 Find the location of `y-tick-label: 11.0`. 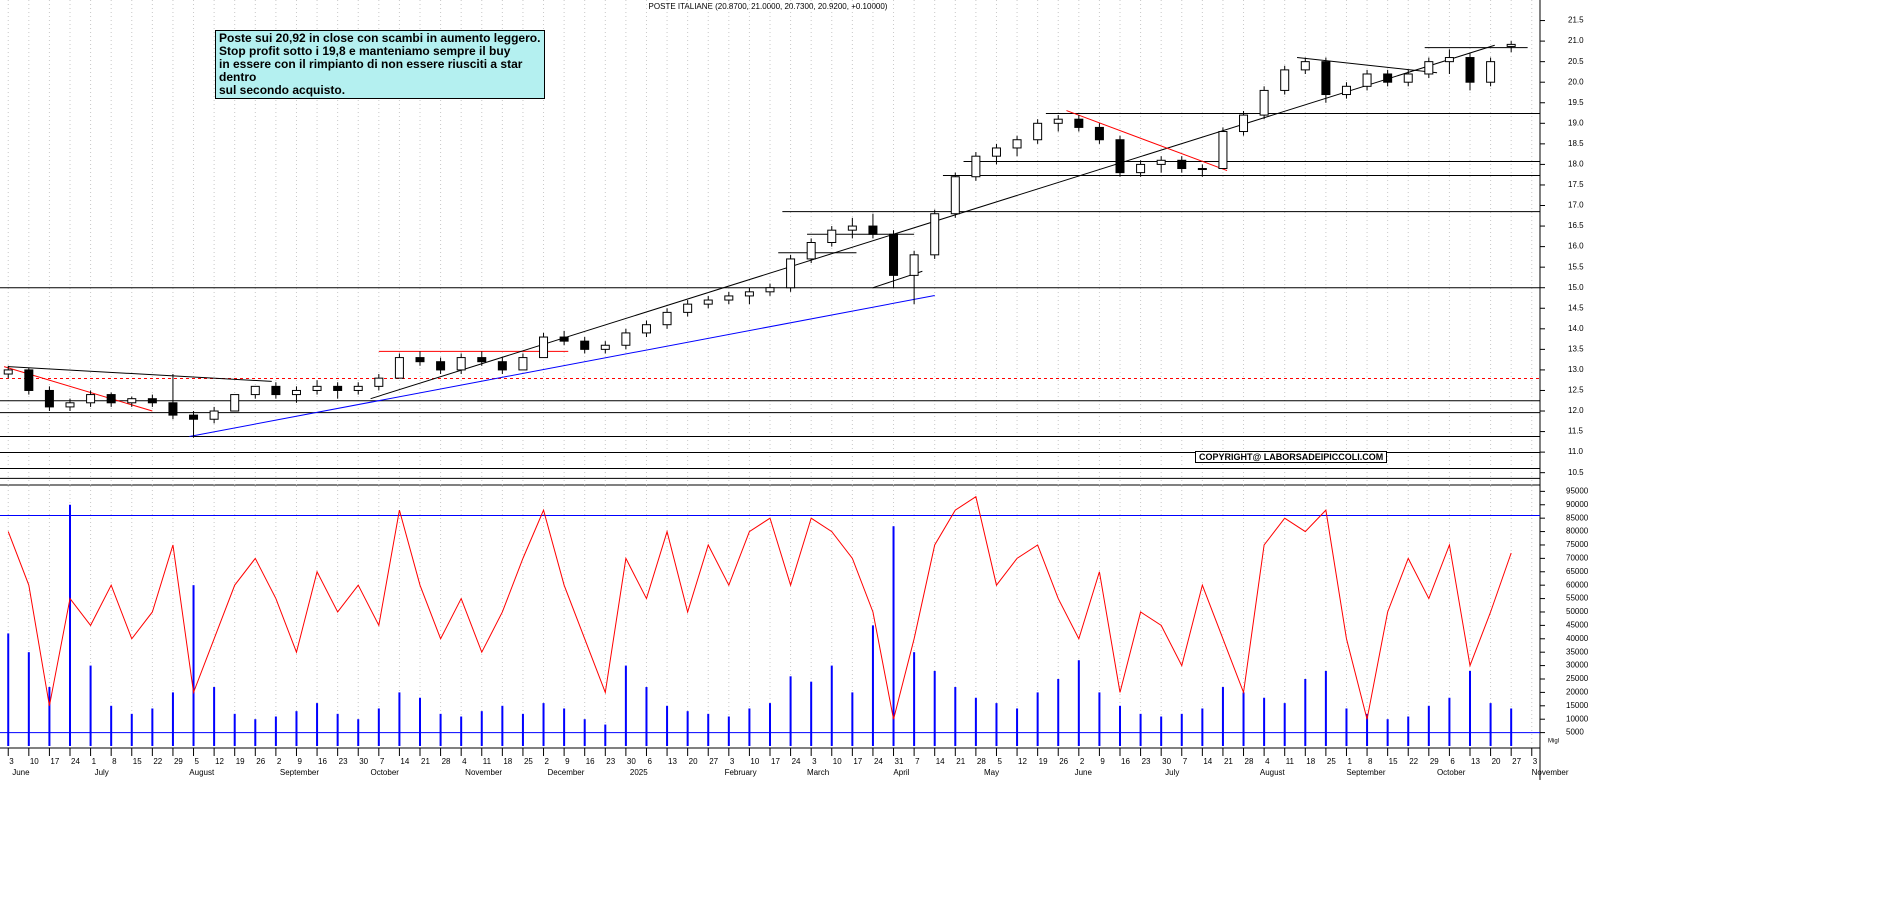

y-tick-label: 11.0 is located at coordinates (1576, 451).